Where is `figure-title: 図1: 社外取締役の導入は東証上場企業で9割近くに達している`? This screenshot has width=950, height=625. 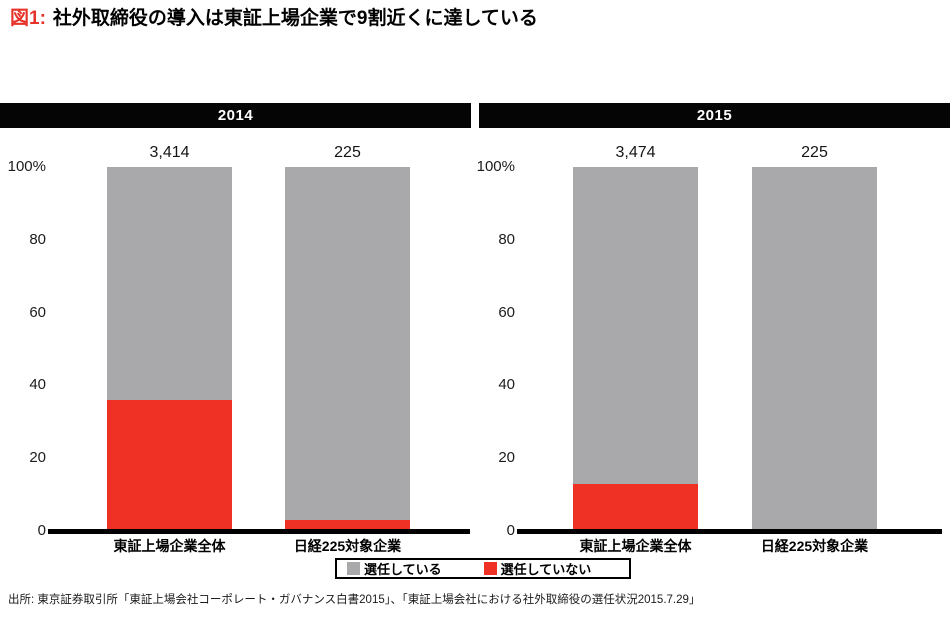 figure-title: 図1: 社外取締役の導入は東証上場企業で9割近くに達している is located at coordinates (274, 19).